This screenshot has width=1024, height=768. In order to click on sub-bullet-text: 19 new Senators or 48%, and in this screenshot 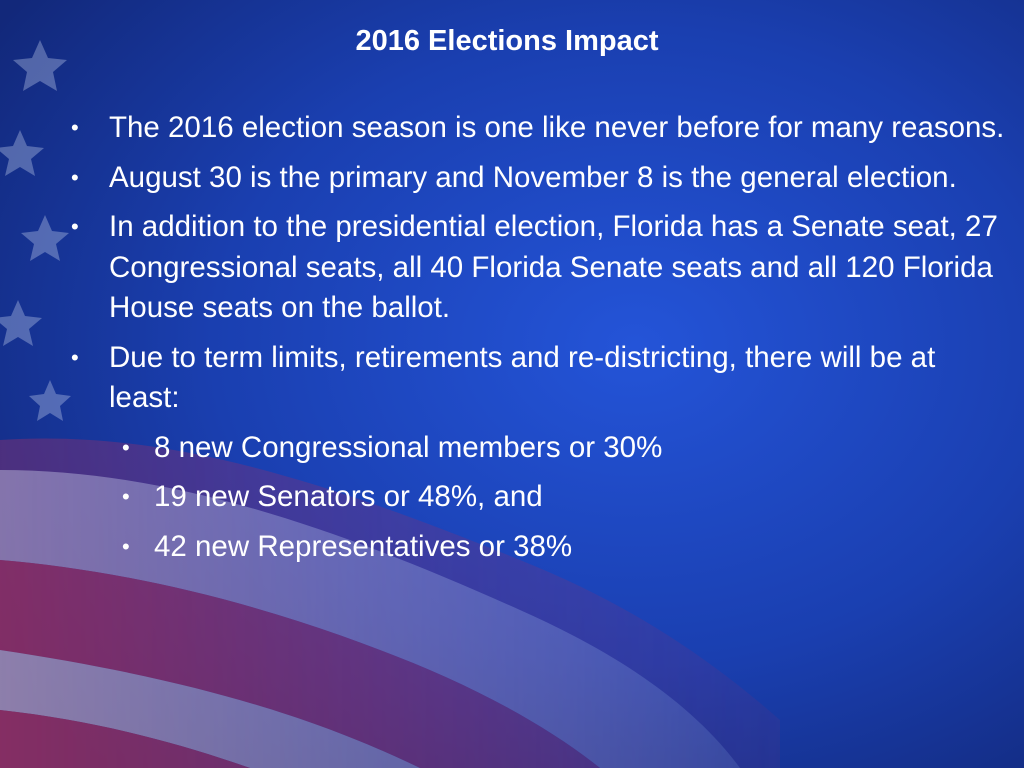, I will do `click(348, 496)`.